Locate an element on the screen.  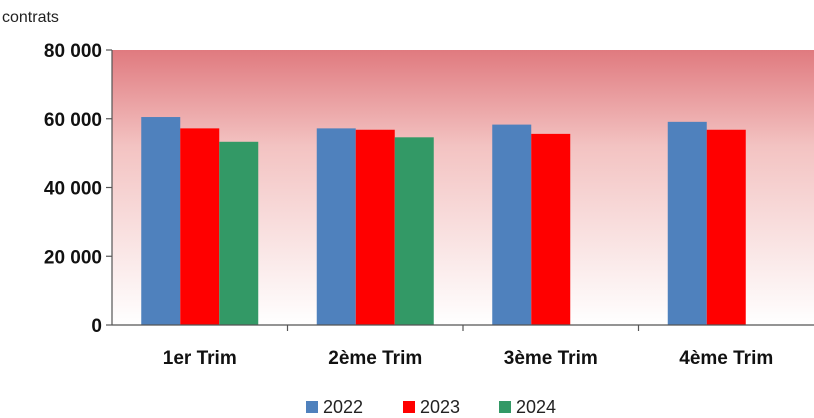
x-axis: 1er Trim 2ème Trim 3ème Trim 4ème Trim is located at coordinates (468, 347).